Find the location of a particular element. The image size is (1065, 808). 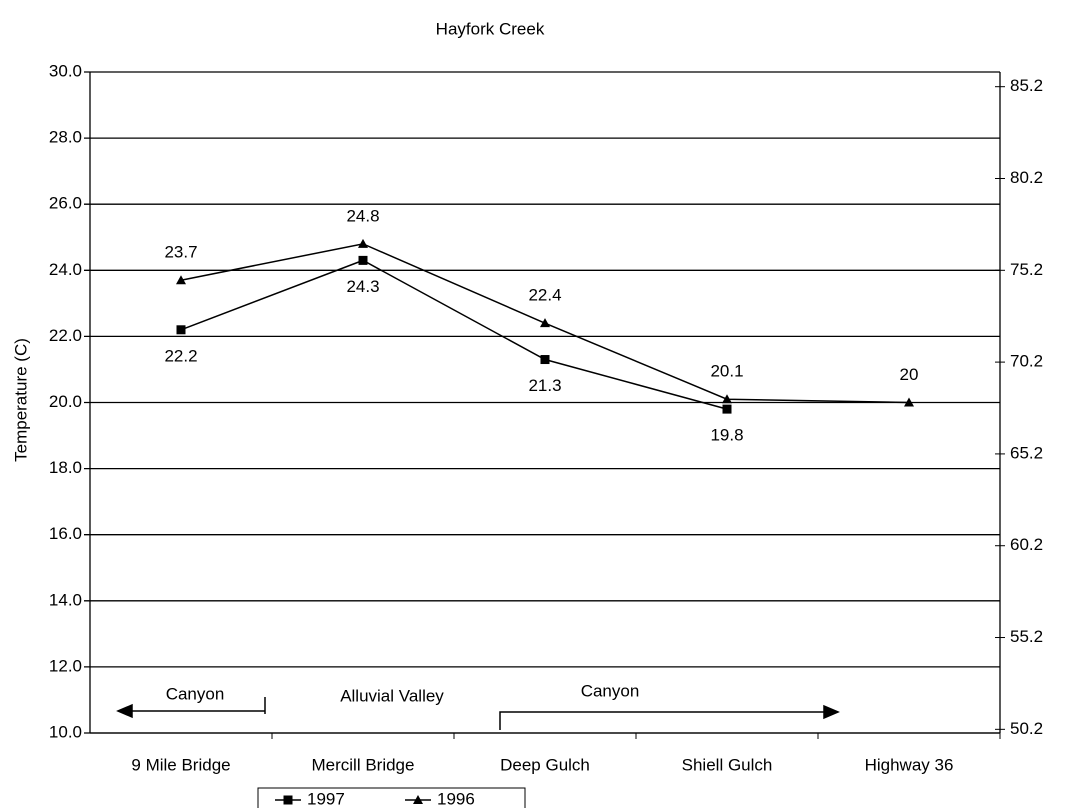

legend-label: 1997 is located at coordinates (326, 798).